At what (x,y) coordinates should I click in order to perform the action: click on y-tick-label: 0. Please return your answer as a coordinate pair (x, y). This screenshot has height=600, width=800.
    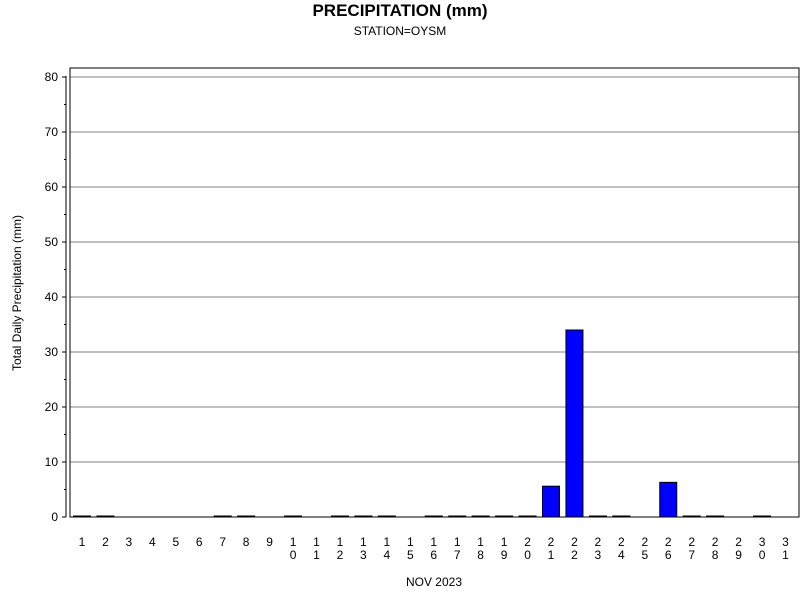
    Looking at the image, I should click on (54, 517).